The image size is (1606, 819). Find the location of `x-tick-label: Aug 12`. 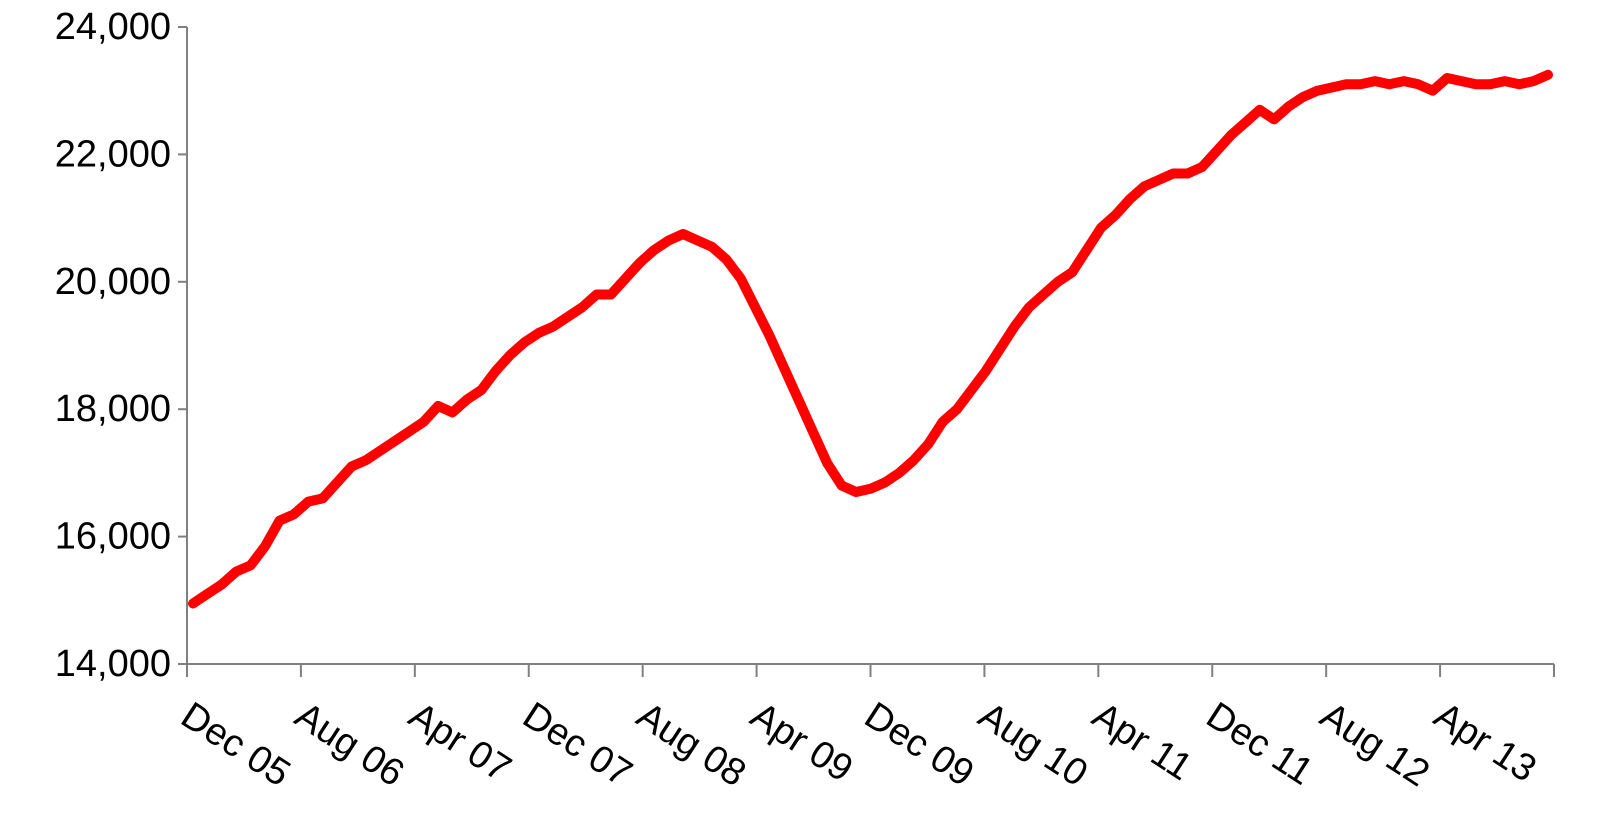

x-tick-label: Aug 12 is located at coordinates (1375, 744).